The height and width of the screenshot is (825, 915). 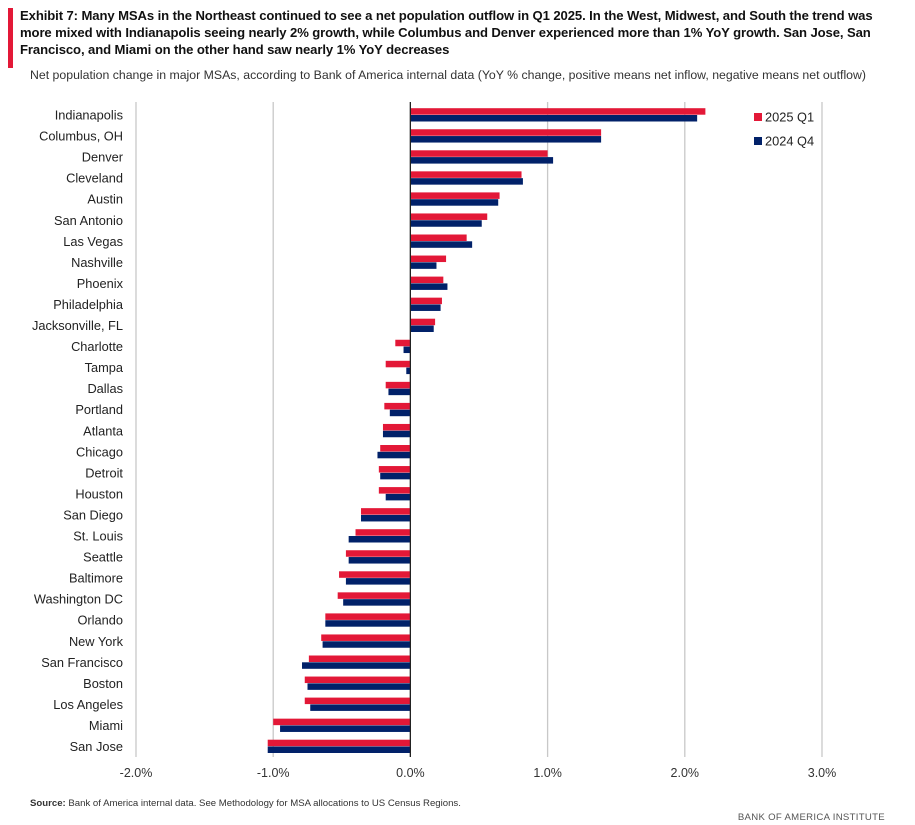 What do you see at coordinates (103, 557) in the screenshot?
I see `category-label: Seattle` at bounding box center [103, 557].